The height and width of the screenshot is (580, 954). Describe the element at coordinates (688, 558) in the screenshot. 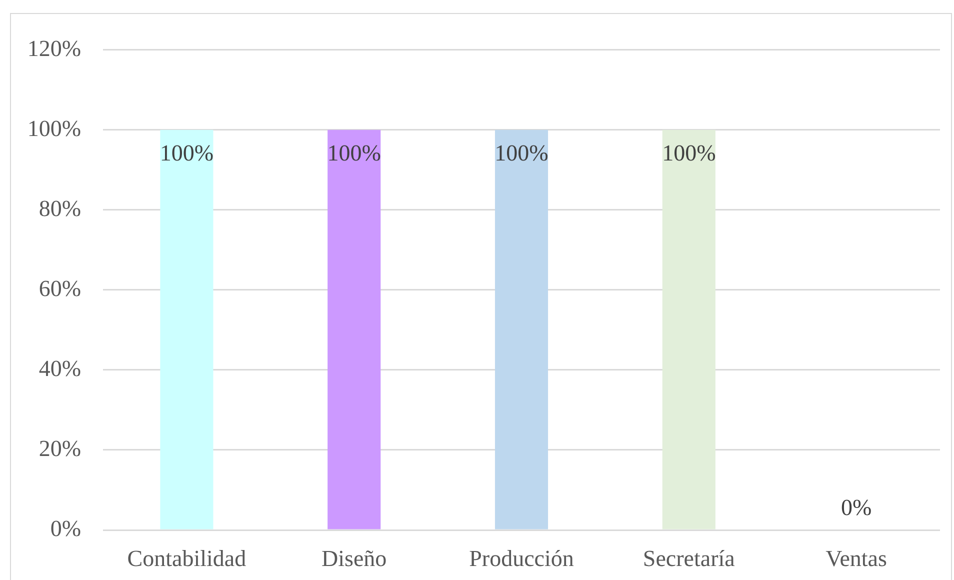

I see `x-tick-label: Secretaría` at that location.